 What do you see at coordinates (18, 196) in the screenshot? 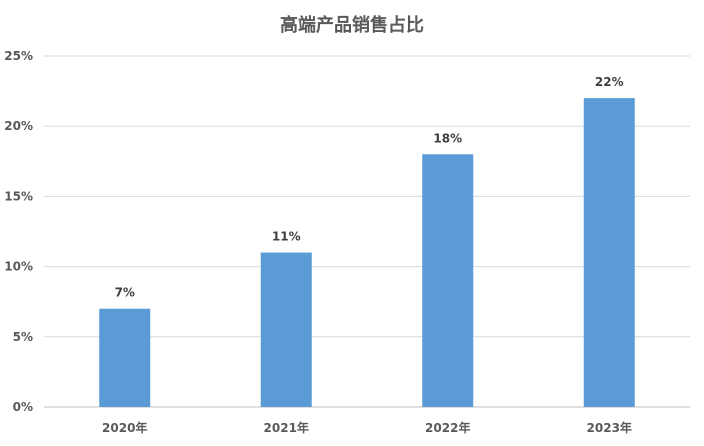
I see `y-tick-label: 15%` at bounding box center [18, 196].